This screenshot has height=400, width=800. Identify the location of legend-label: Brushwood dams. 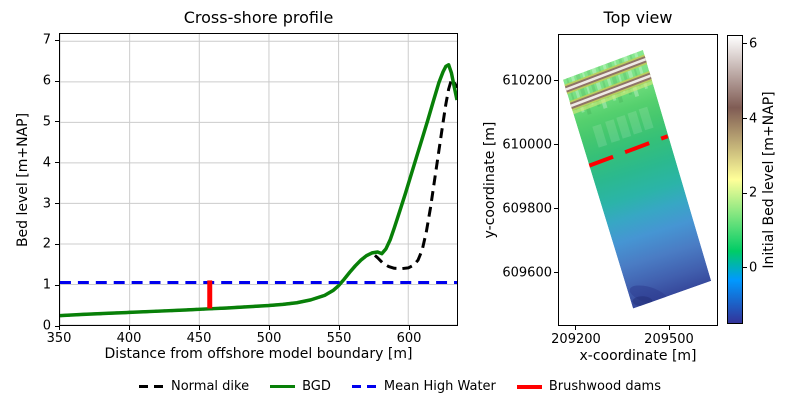
(604, 386).